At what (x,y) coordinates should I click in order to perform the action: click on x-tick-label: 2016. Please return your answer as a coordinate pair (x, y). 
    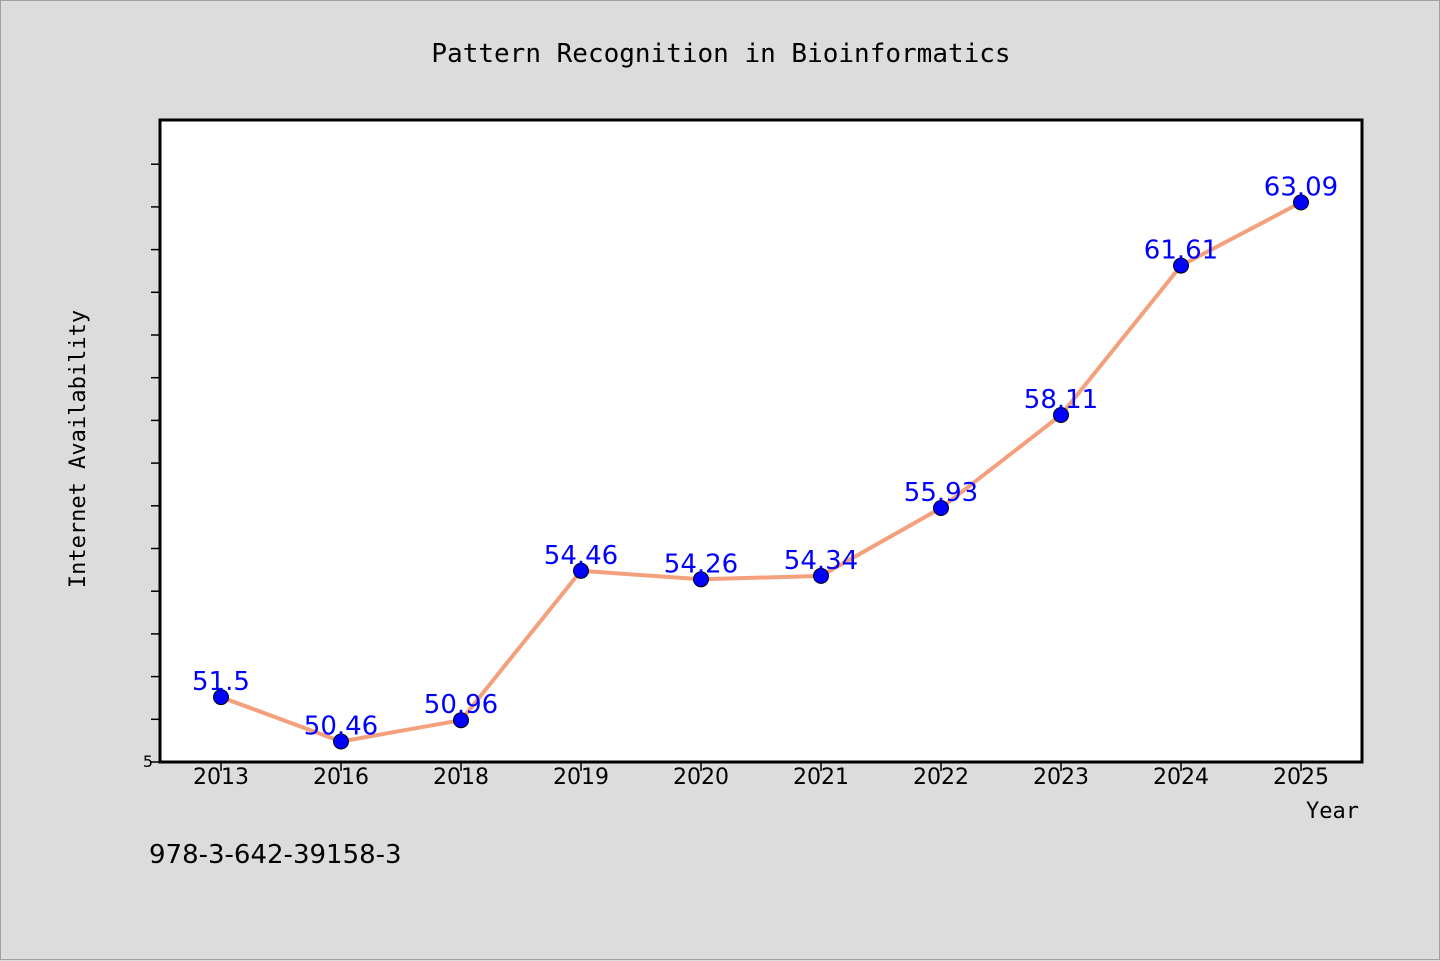
    Looking at the image, I should click on (341, 777).